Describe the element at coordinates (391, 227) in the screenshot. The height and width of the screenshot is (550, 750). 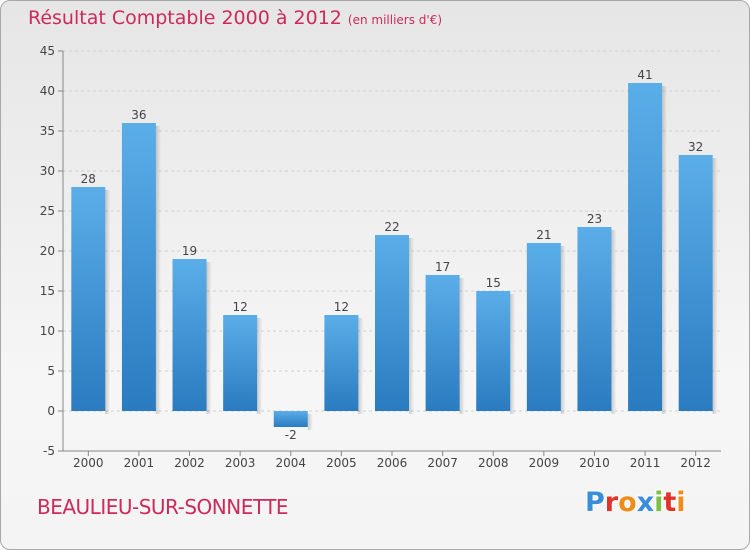
I see `data-label: 22` at that location.